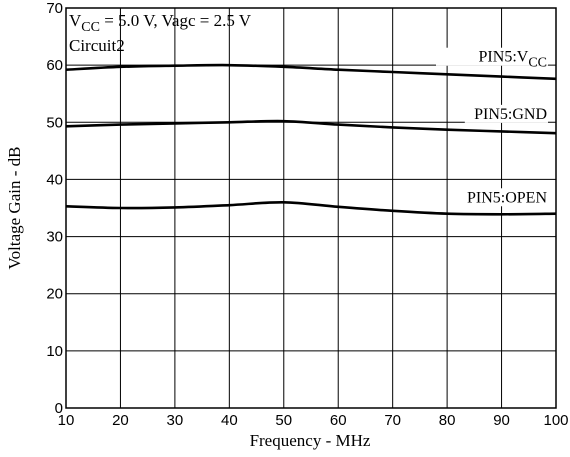 The height and width of the screenshot is (457, 570). What do you see at coordinates (338, 420) in the screenshot?
I see `x-tick-label: 60` at bounding box center [338, 420].